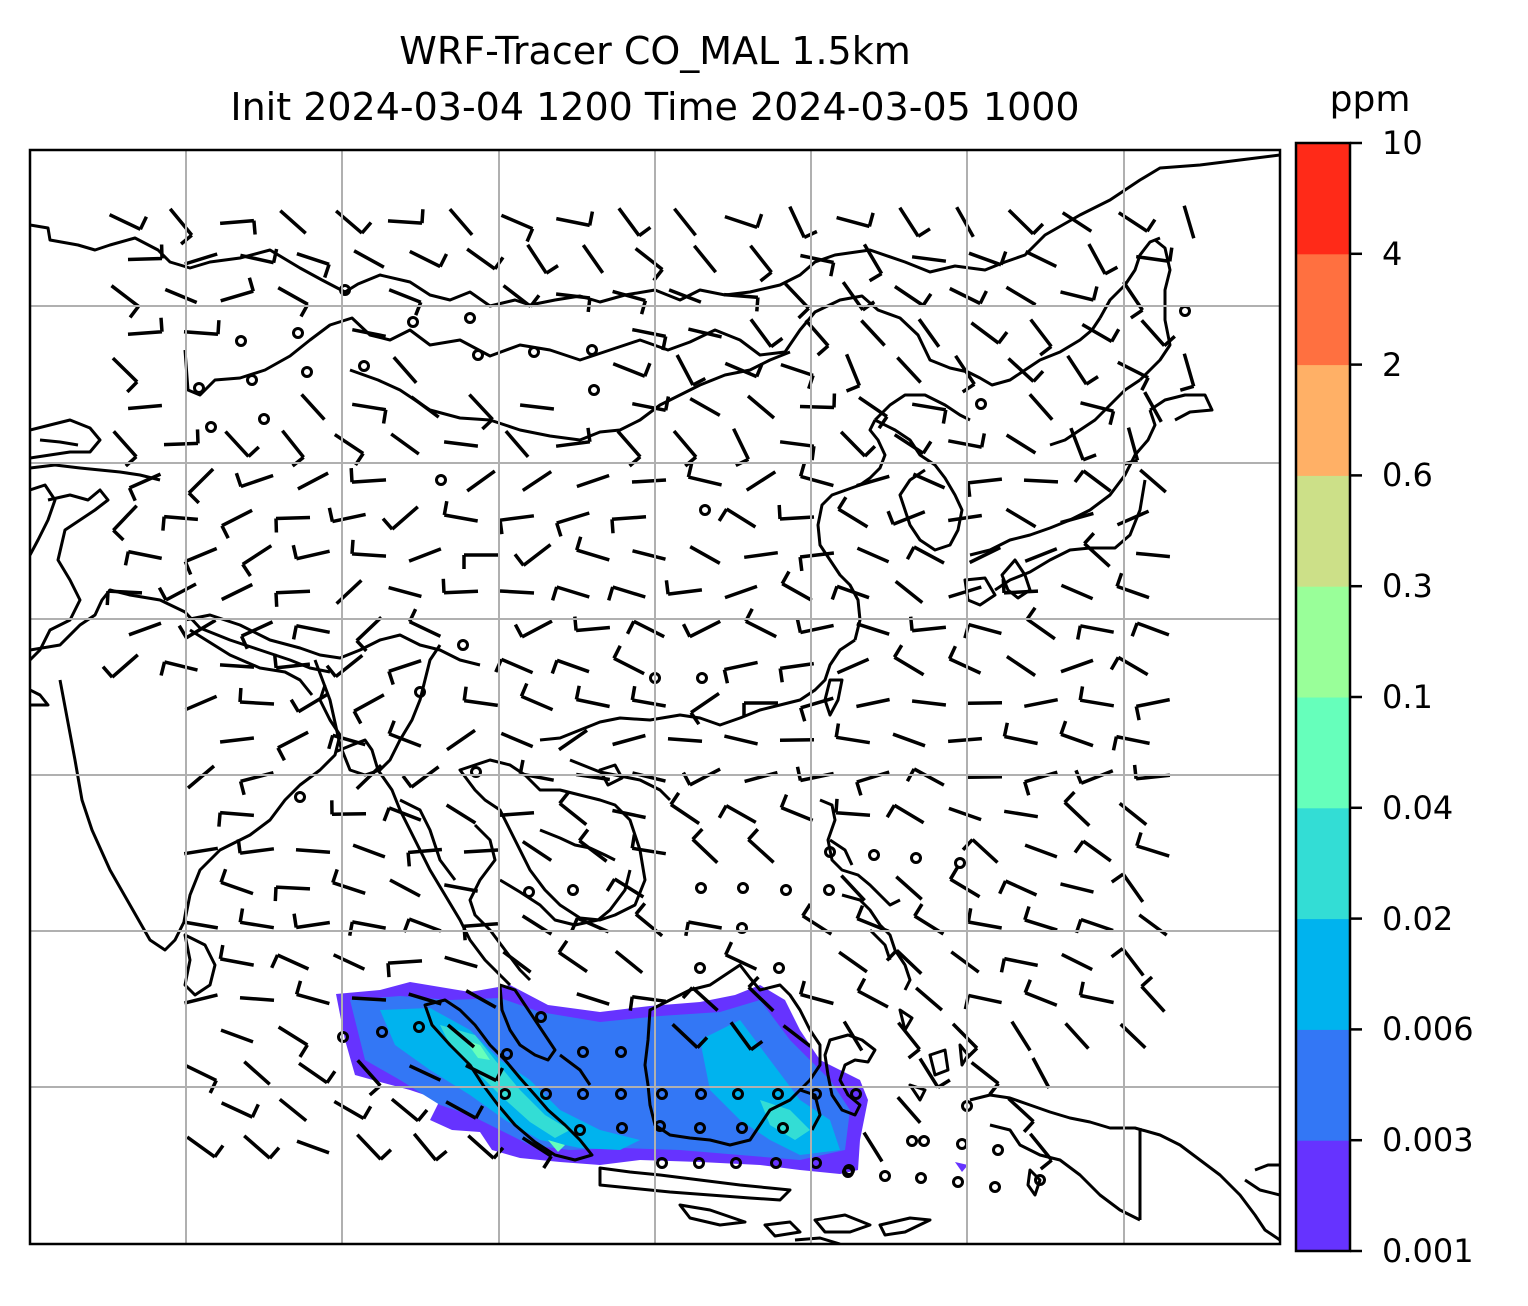  Describe the element at coordinates (1407, 586) in the screenshot. I see `colorbar-tick-label: 0.3` at that location.